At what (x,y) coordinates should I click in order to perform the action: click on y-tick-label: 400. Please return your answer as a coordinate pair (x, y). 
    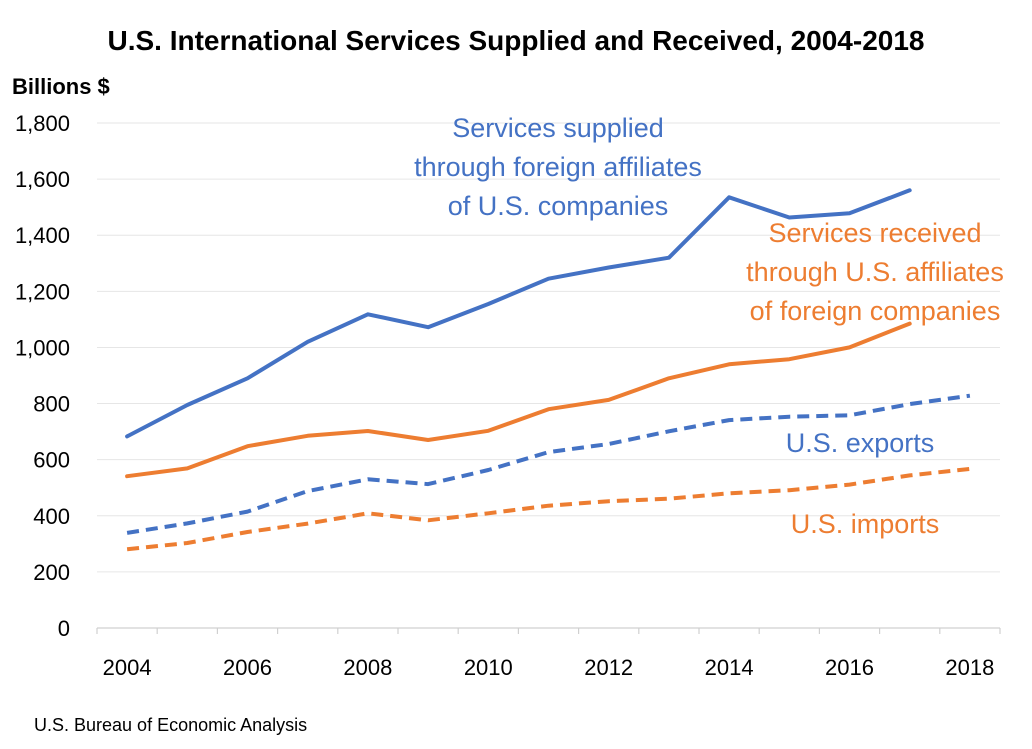
    Looking at the image, I should click on (51, 516).